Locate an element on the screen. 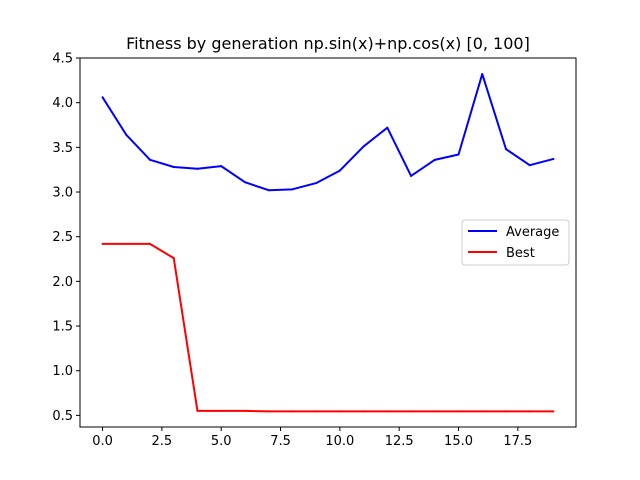  x-tick-label: 0.0 is located at coordinates (102, 441).